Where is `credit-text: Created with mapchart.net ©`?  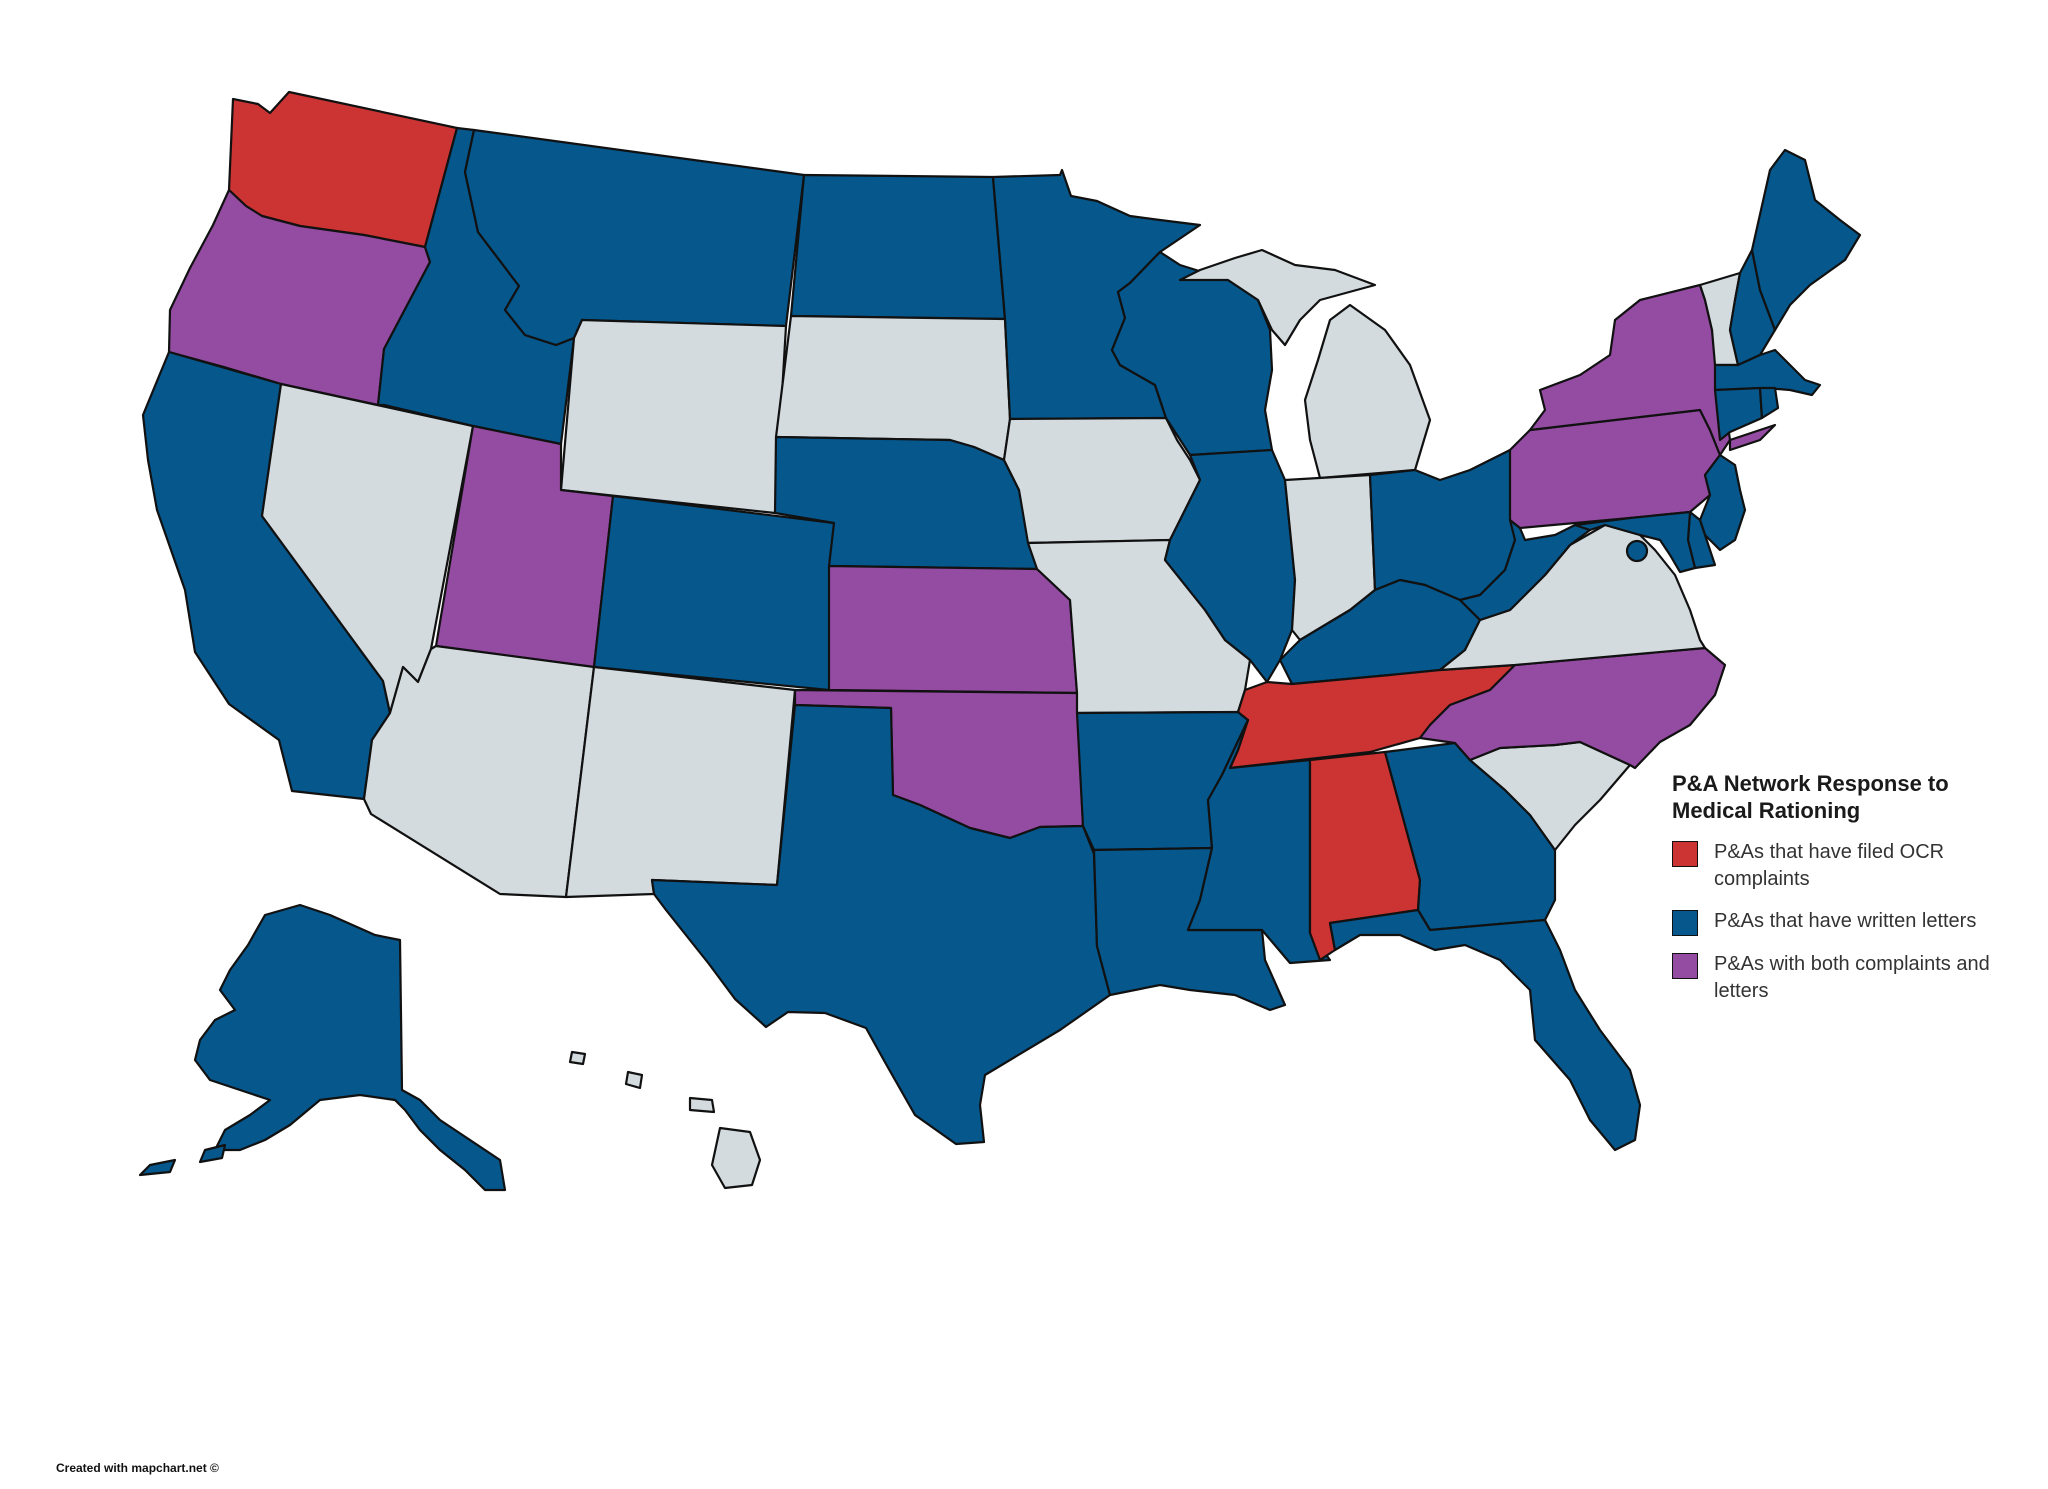
credit-text: Created with mapchart.net © is located at coordinates (137, 1468).